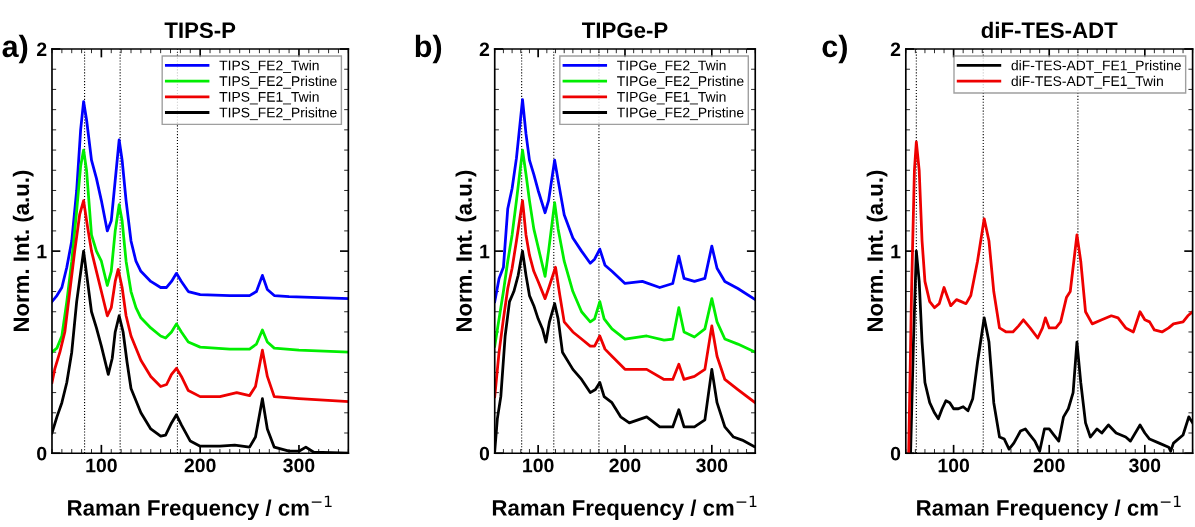 Image resolution: width=1195 pixels, height=527 pixels. What do you see at coordinates (834, 49) in the screenshot?
I see `text: c)` at bounding box center [834, 49].